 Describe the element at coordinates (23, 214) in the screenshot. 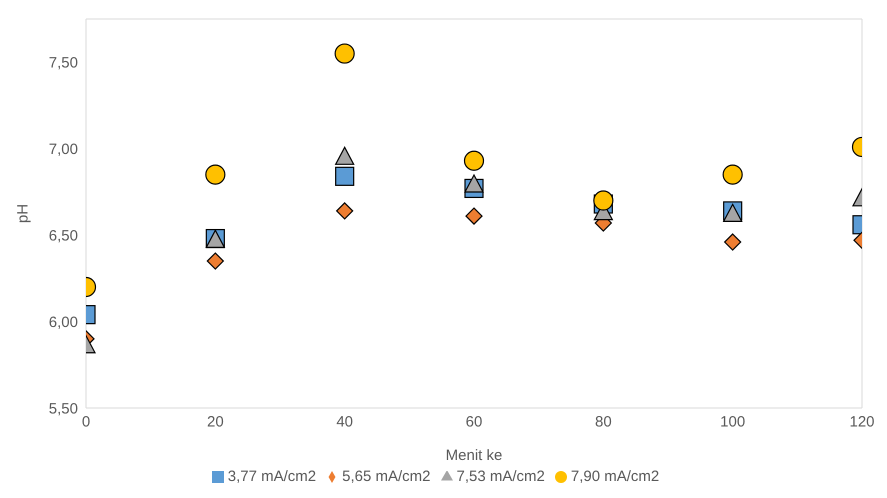

I see `y-axis-title: pH` at that location.